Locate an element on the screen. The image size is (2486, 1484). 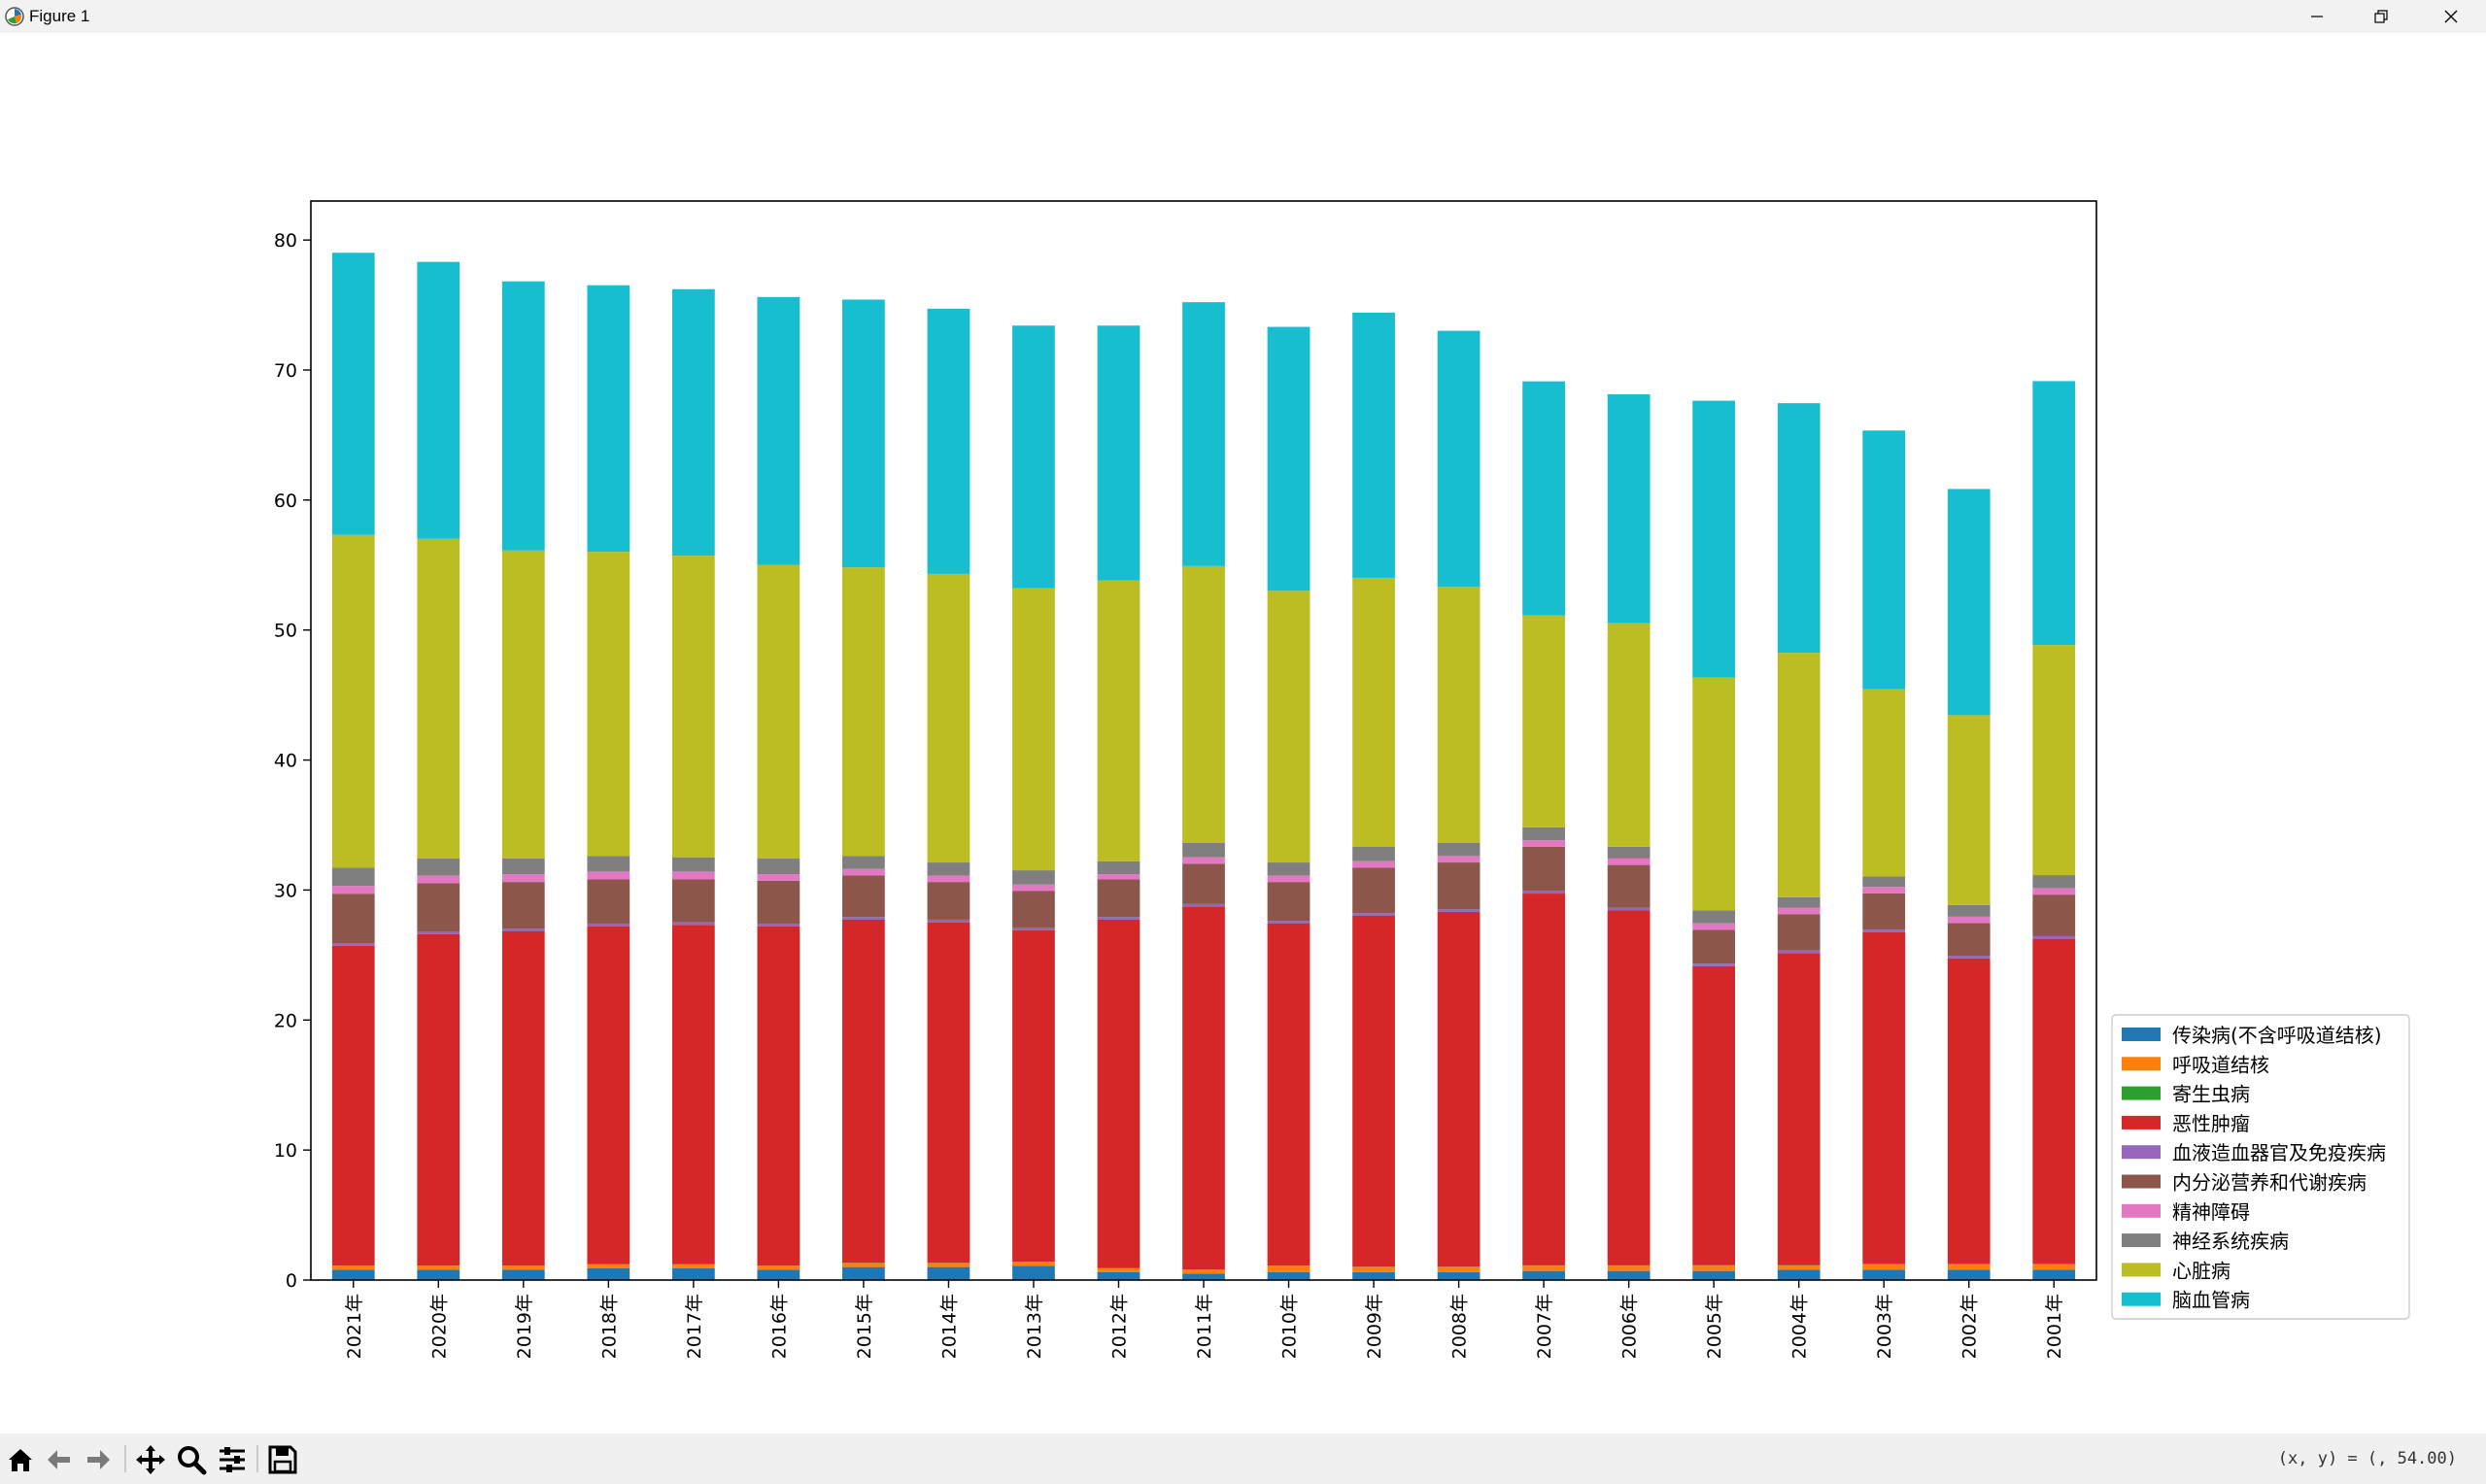
home-button is located at coordinates (20, 1459).